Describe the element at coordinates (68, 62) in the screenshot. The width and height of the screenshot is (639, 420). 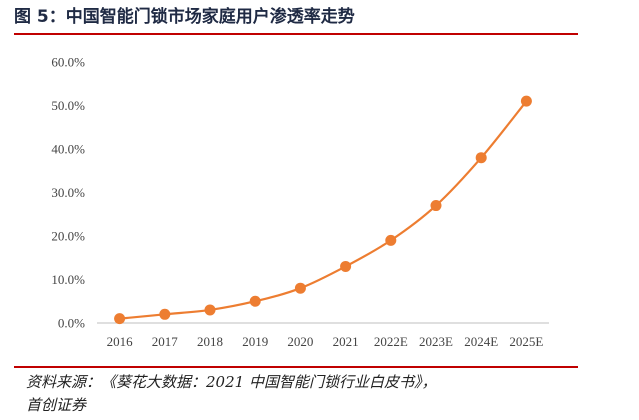
I see `y-tick-label: 60.0%` at that location.